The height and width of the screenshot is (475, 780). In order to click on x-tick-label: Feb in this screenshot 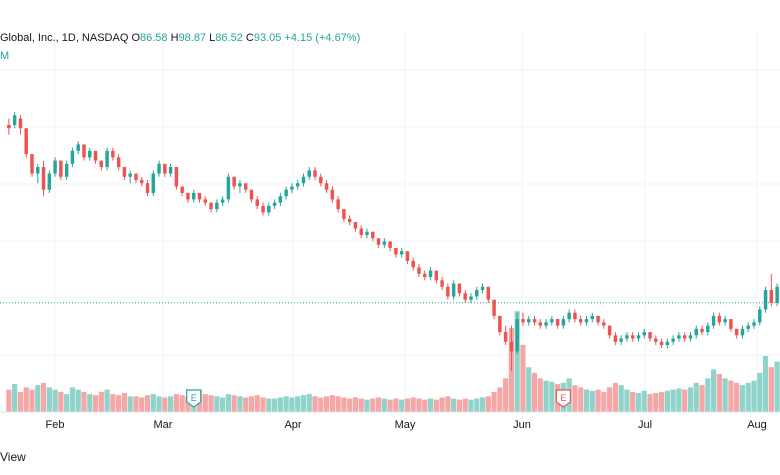, I will do `click(55, 425)`.